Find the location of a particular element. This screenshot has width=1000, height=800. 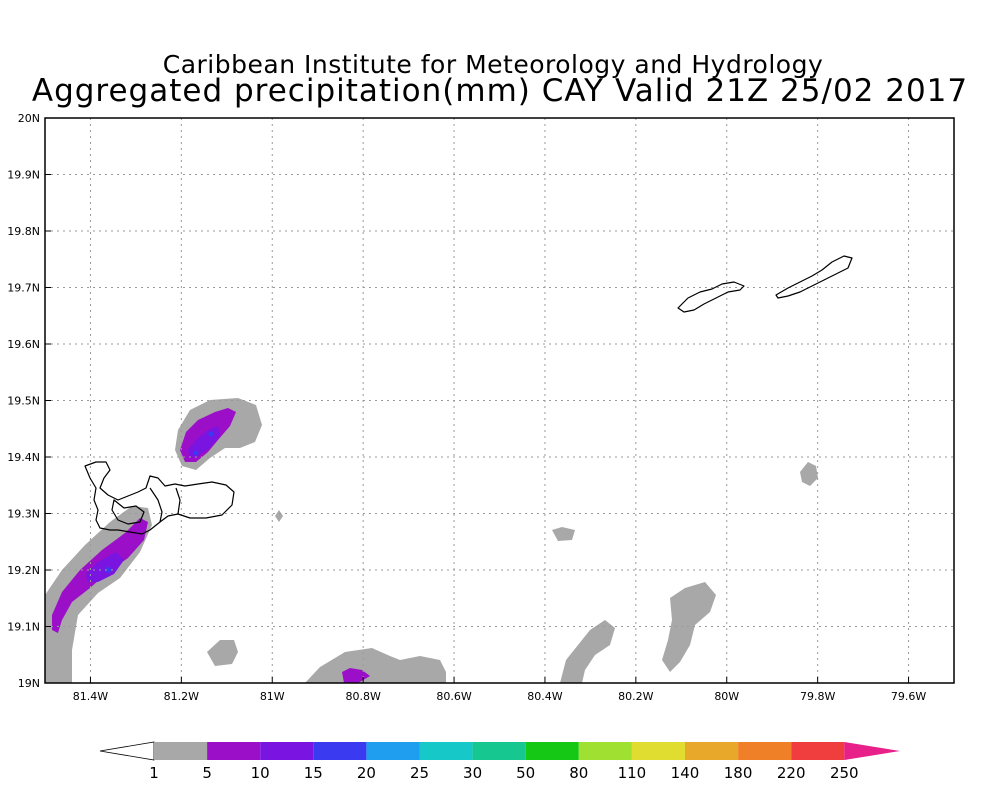

lat-tick-label: 19.3N is located at coordinates (23, 514).